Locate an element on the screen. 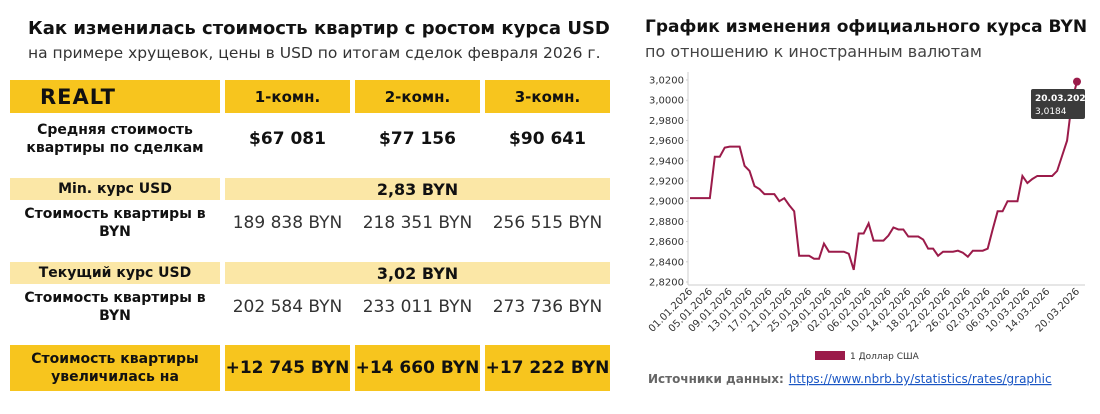  chart-title: График изменения официального курса BYN is located at coordinates (866, 27).